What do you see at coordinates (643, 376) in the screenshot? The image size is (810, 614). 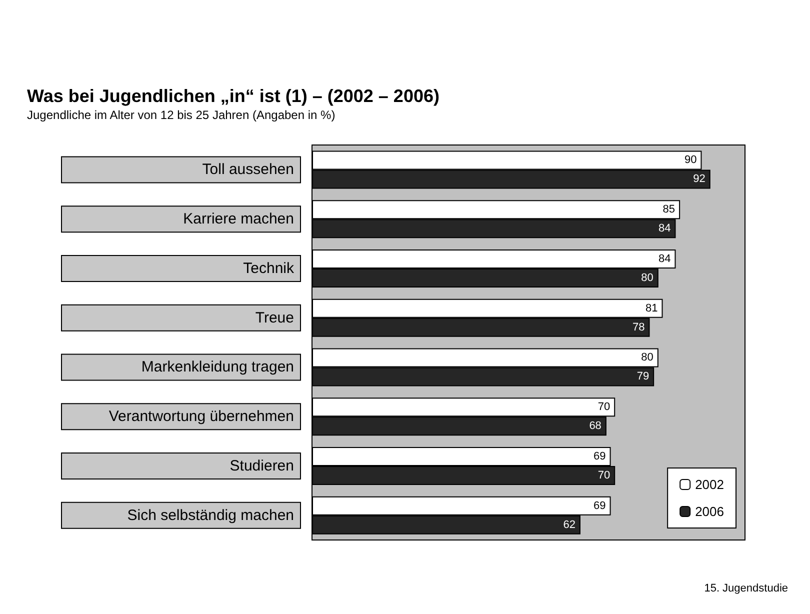 I see `data-label: 79` at bounding box center [643, 376].